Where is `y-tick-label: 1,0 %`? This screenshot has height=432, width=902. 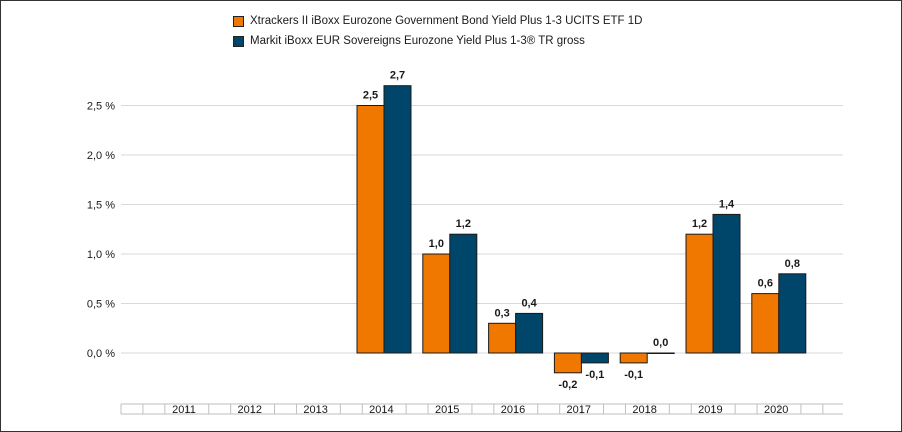 y-tick-label: 1,0 % is located at coordinates (101, 255).